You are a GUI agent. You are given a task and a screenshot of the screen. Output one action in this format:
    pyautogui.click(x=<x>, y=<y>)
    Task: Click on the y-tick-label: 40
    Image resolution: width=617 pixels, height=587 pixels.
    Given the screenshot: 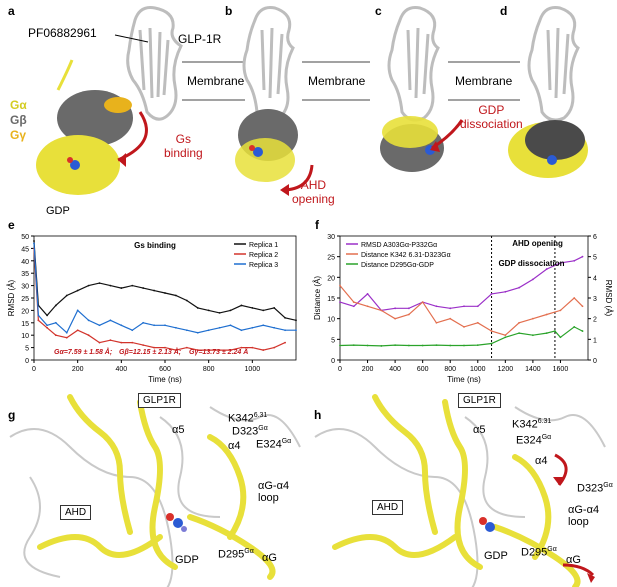 What is the action you would take?
    pyautogui.click(x=25, y=262)
    